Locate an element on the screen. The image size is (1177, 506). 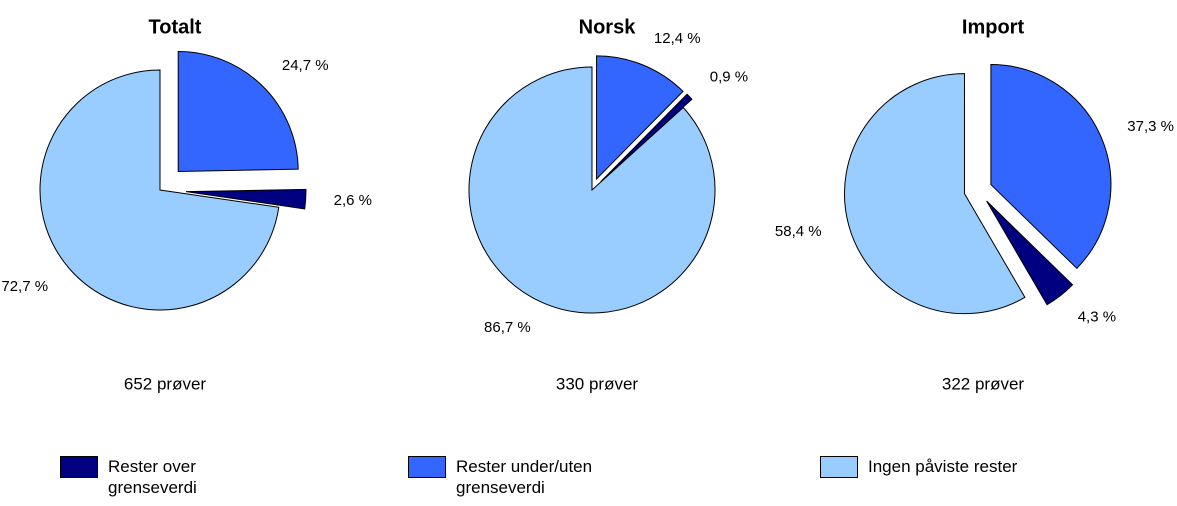
legend-label: Ingen påviste rester is located at coordinates (943, 466).